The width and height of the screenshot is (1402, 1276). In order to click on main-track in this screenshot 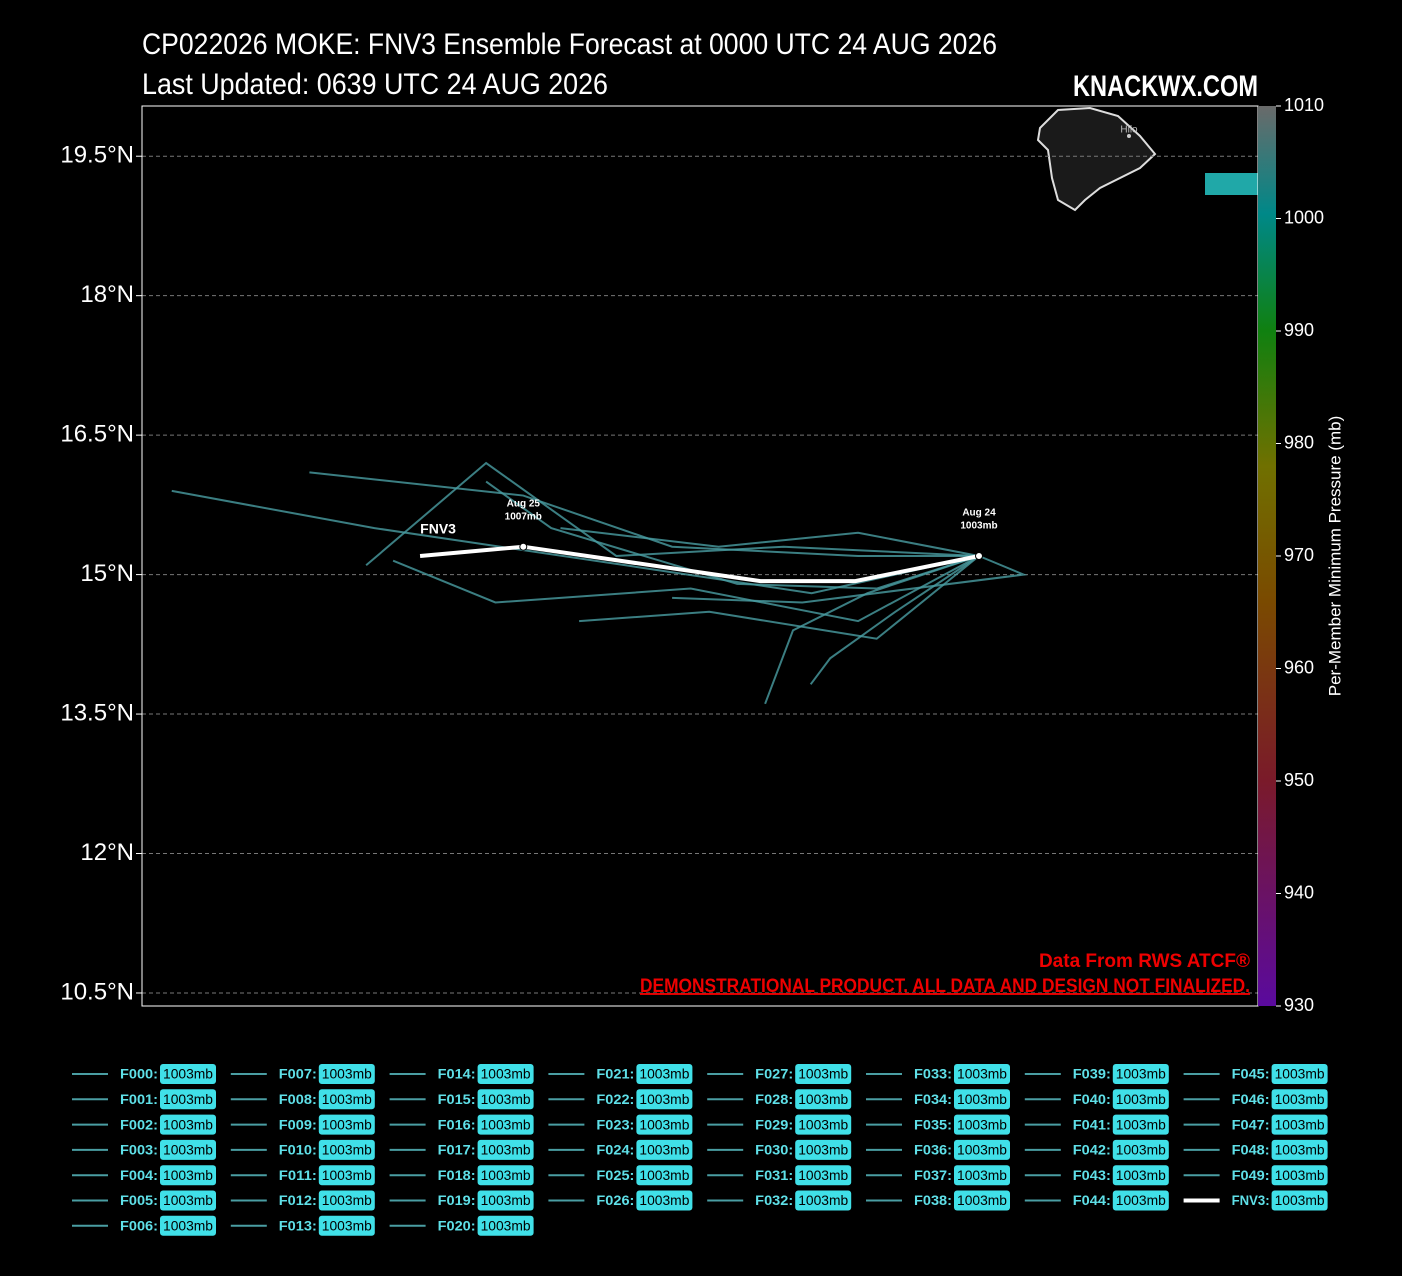, I will do `click(699, 564)`.